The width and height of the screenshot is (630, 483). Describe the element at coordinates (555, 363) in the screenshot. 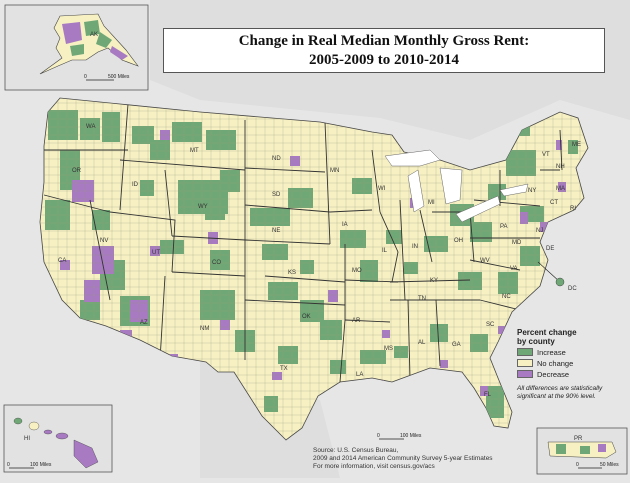

I see `legend-label-no-change: No change` at that location.